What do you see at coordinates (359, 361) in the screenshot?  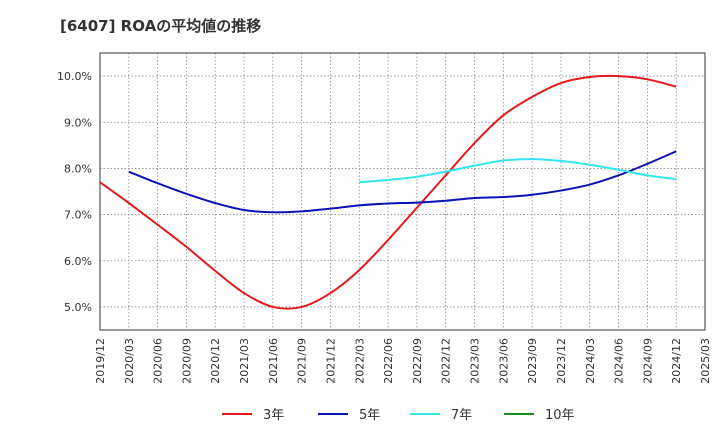 I see `x-tick-label: 2022/03` at bounding box center [359, 361].